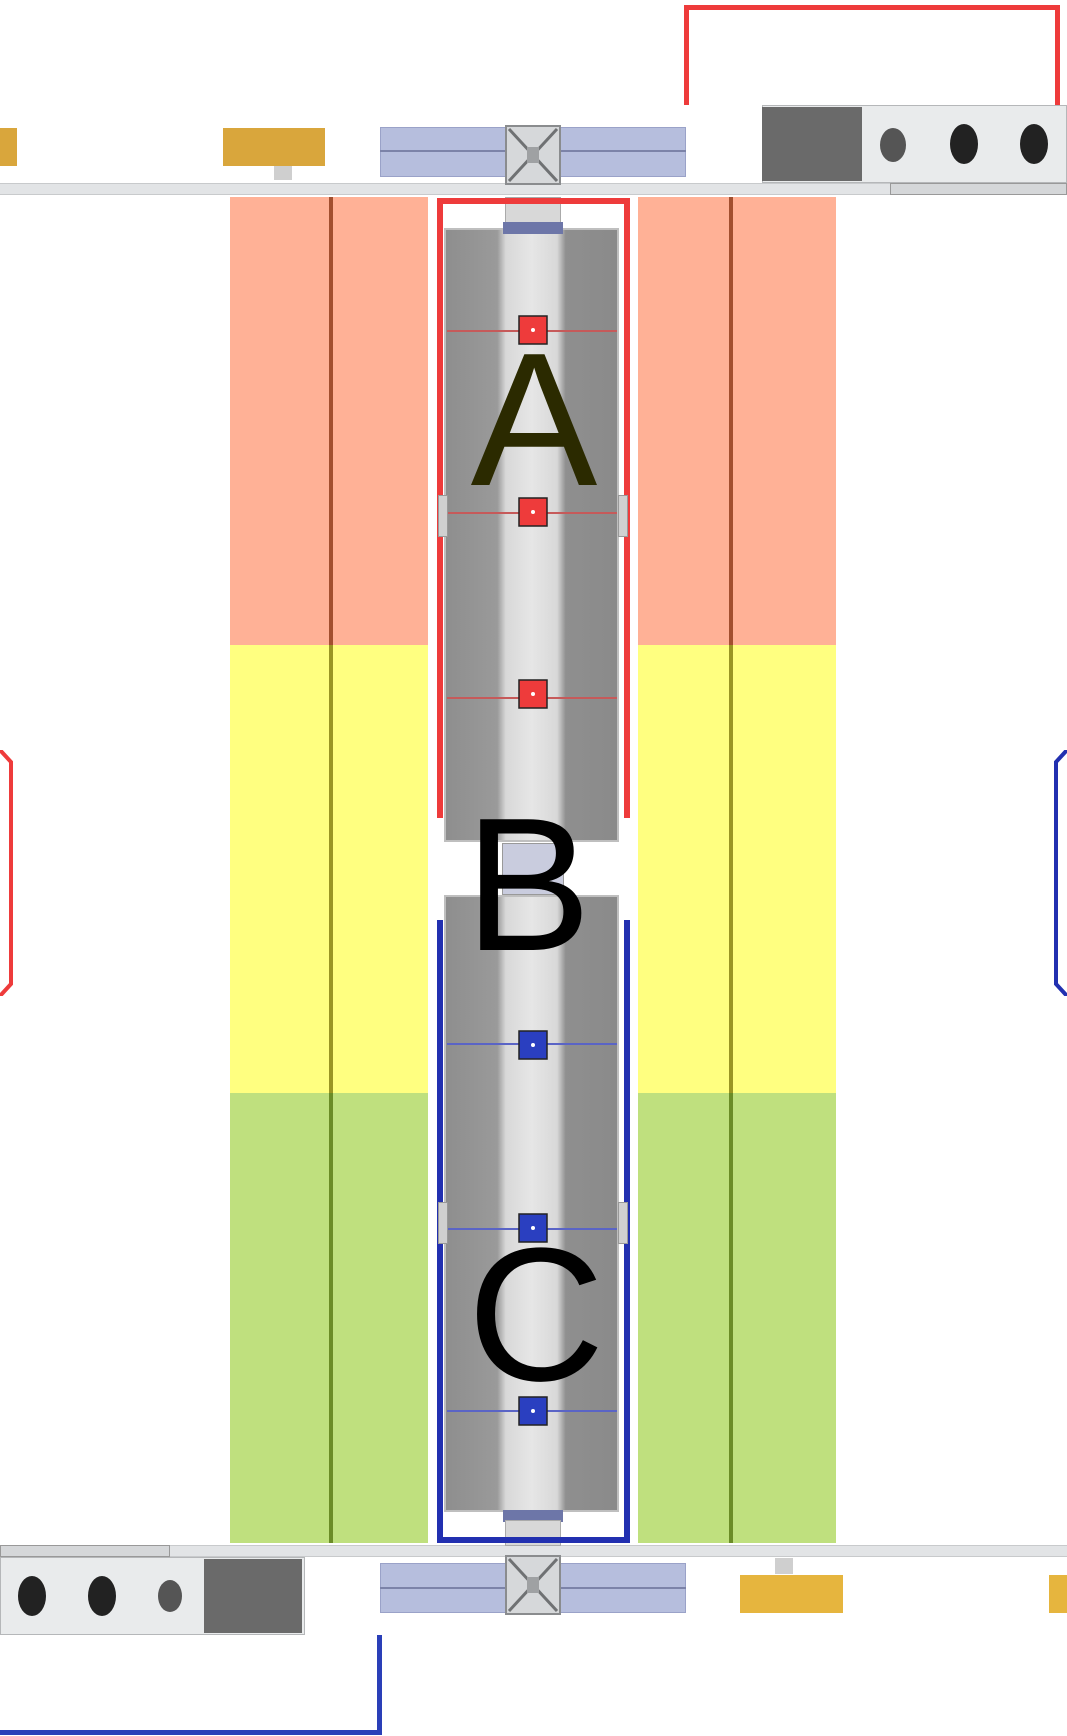  What do you see at coordinates (191, 1685) in the screenshot?
I see `machine-bottom-left-outline` at bounding box center [191, 1685].